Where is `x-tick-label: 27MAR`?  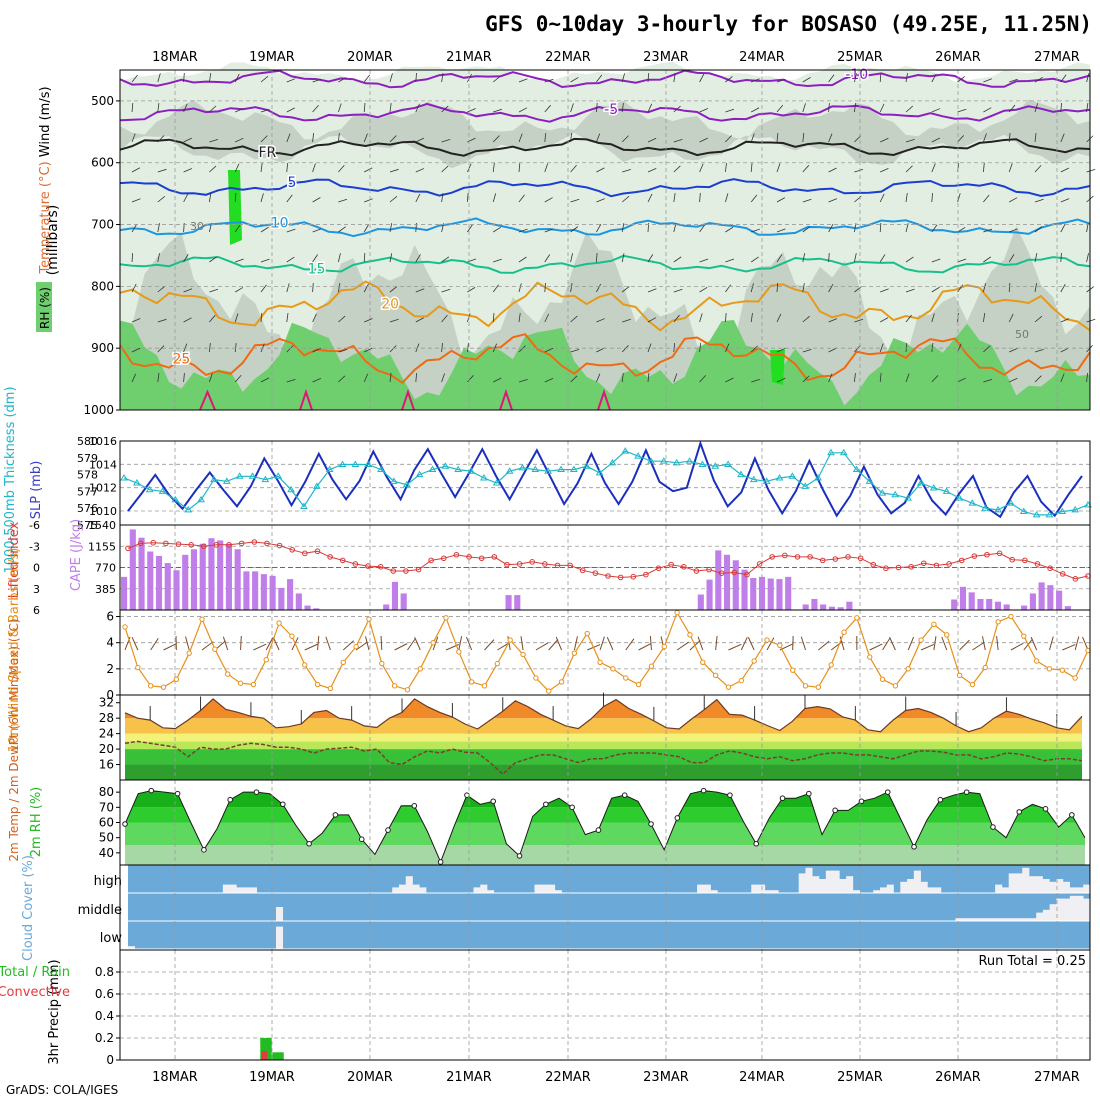
x-tick-label: 27MAR is located at coordinates (1057, 57).